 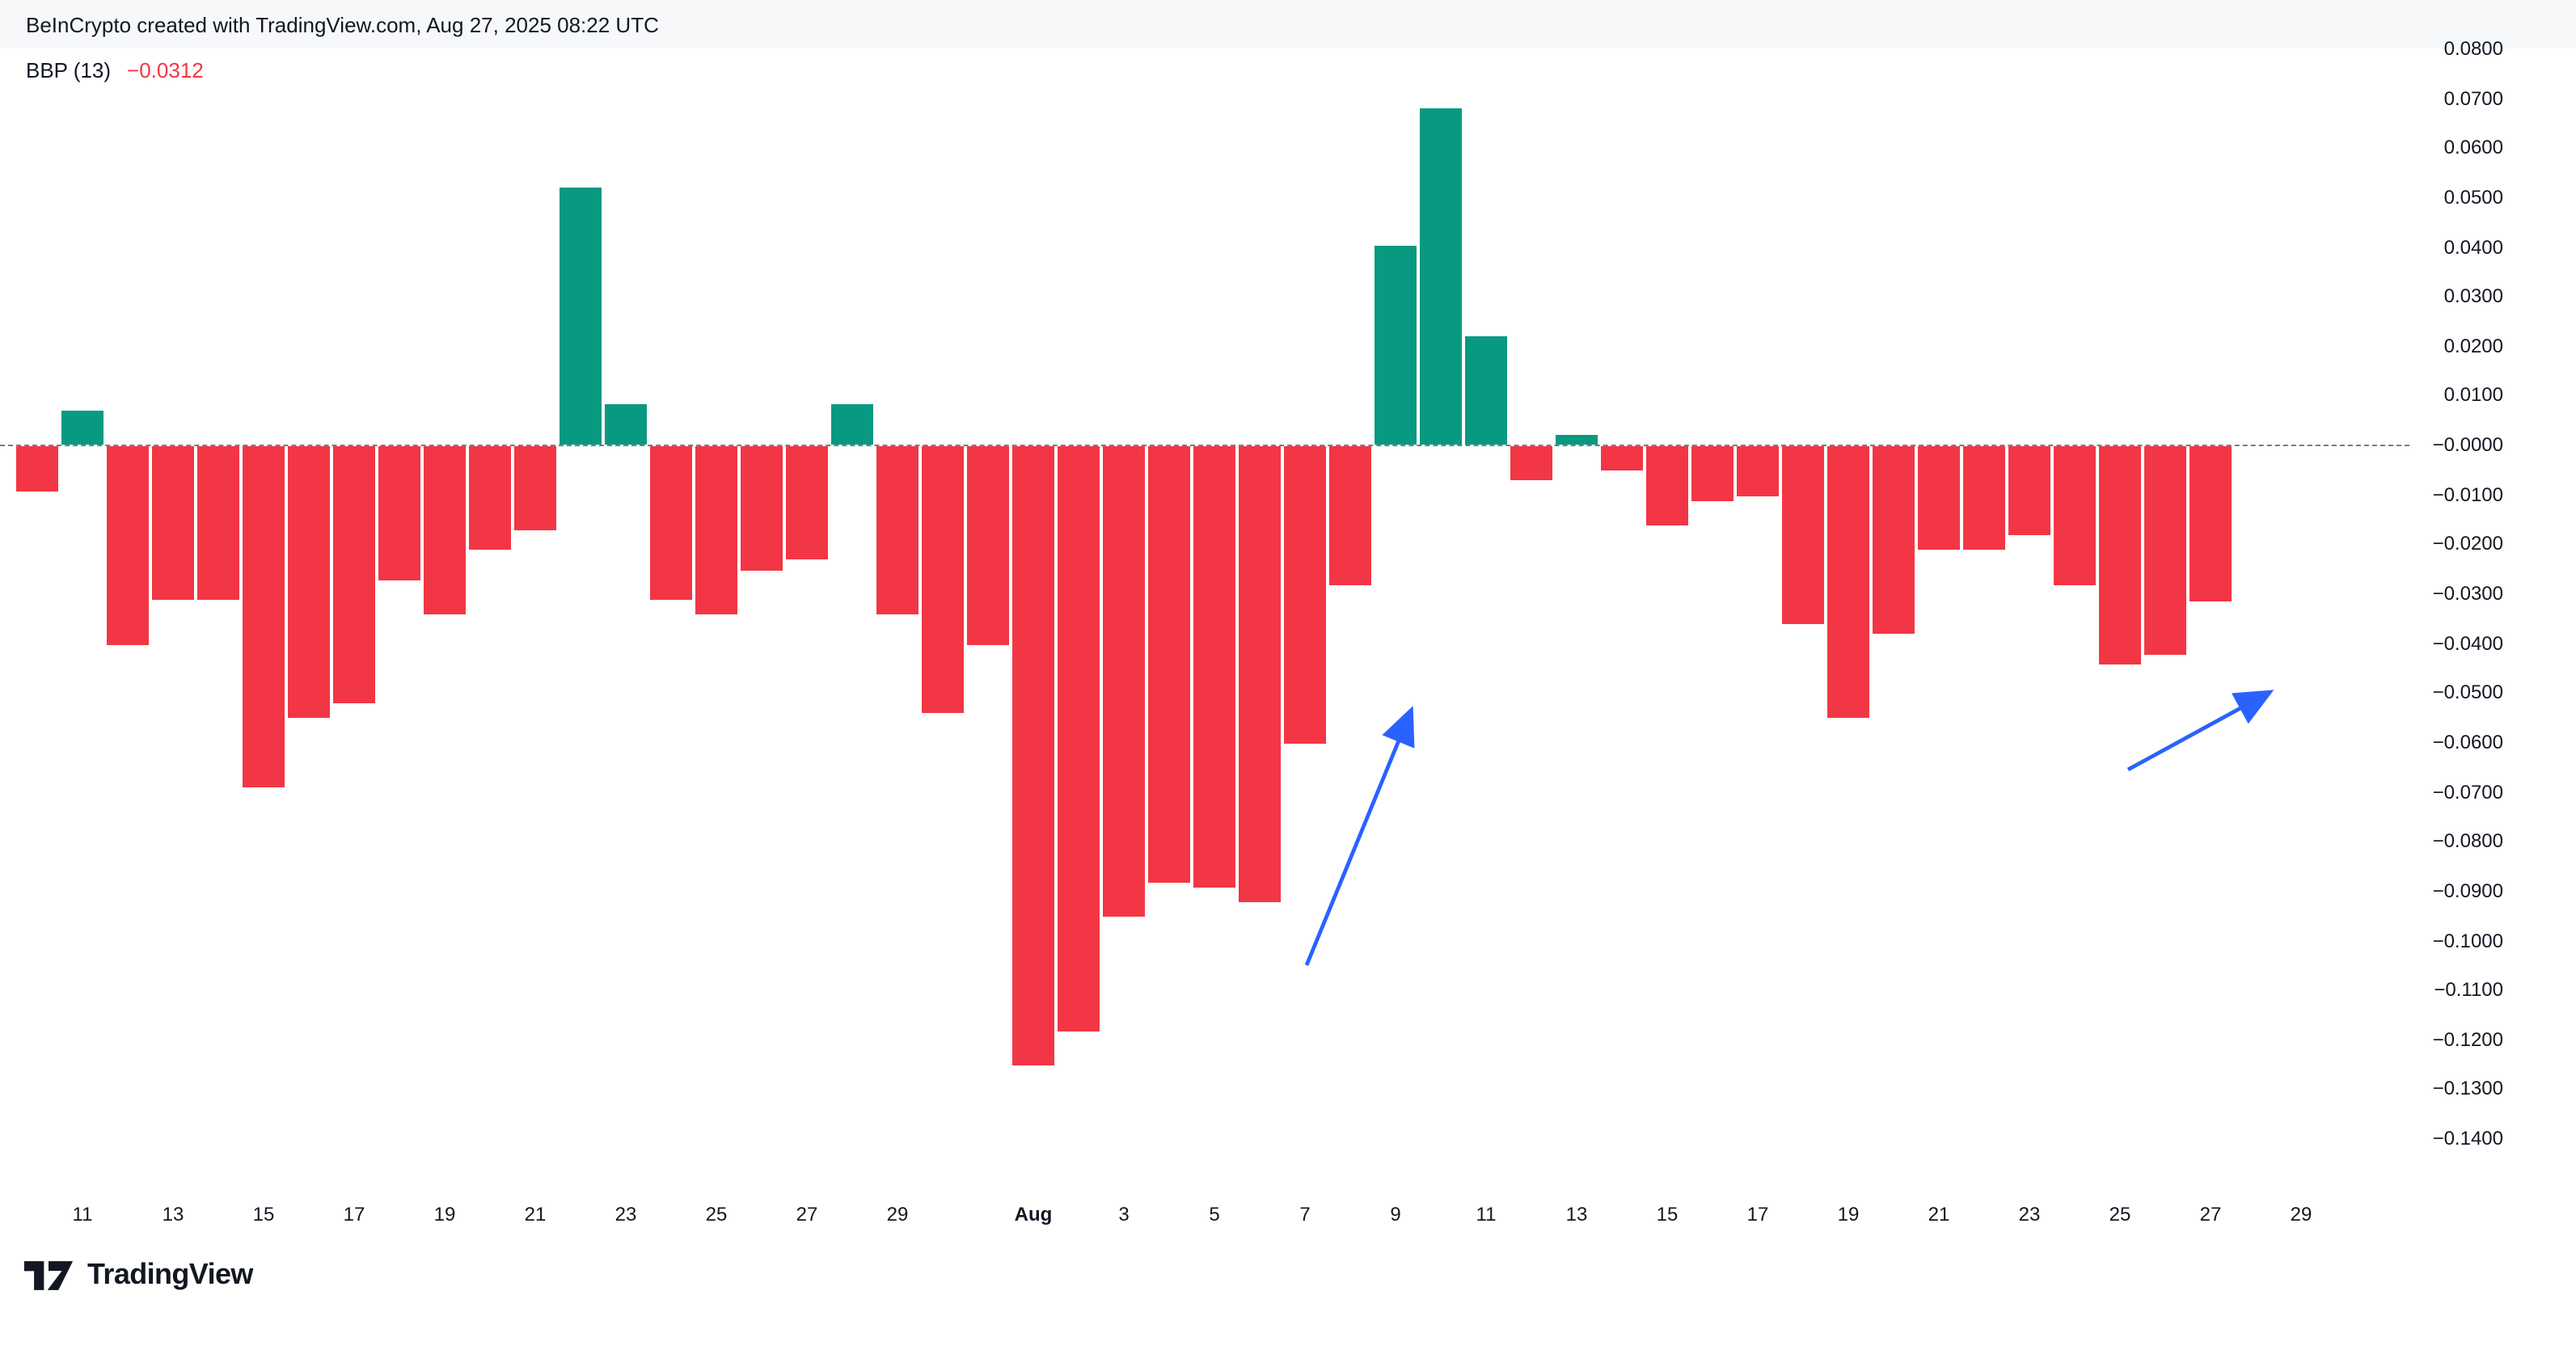 I want to click on time-tick-label: 5, so click(x=1214, y=1214).